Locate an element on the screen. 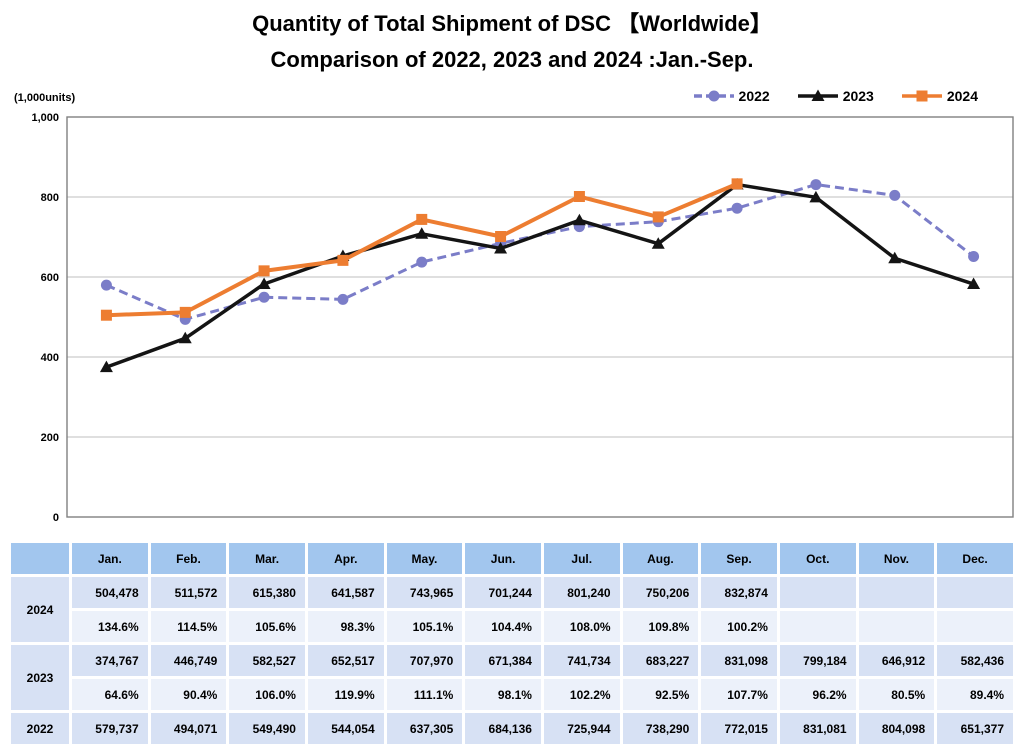 The image size is (1024, 753). percent-cell: 102.2% is located at coordinates (581, 694).